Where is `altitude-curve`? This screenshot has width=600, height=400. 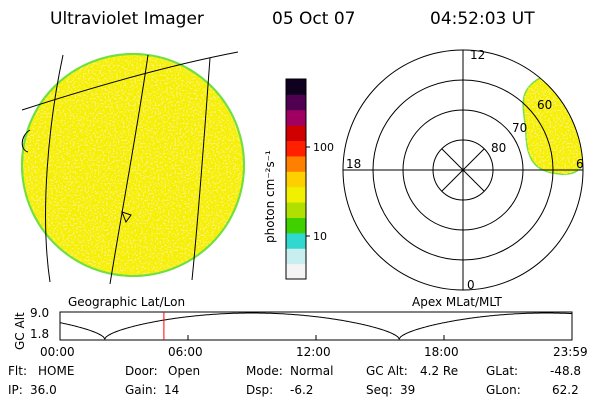 altitude-curve is located at coordinates (316, 326).